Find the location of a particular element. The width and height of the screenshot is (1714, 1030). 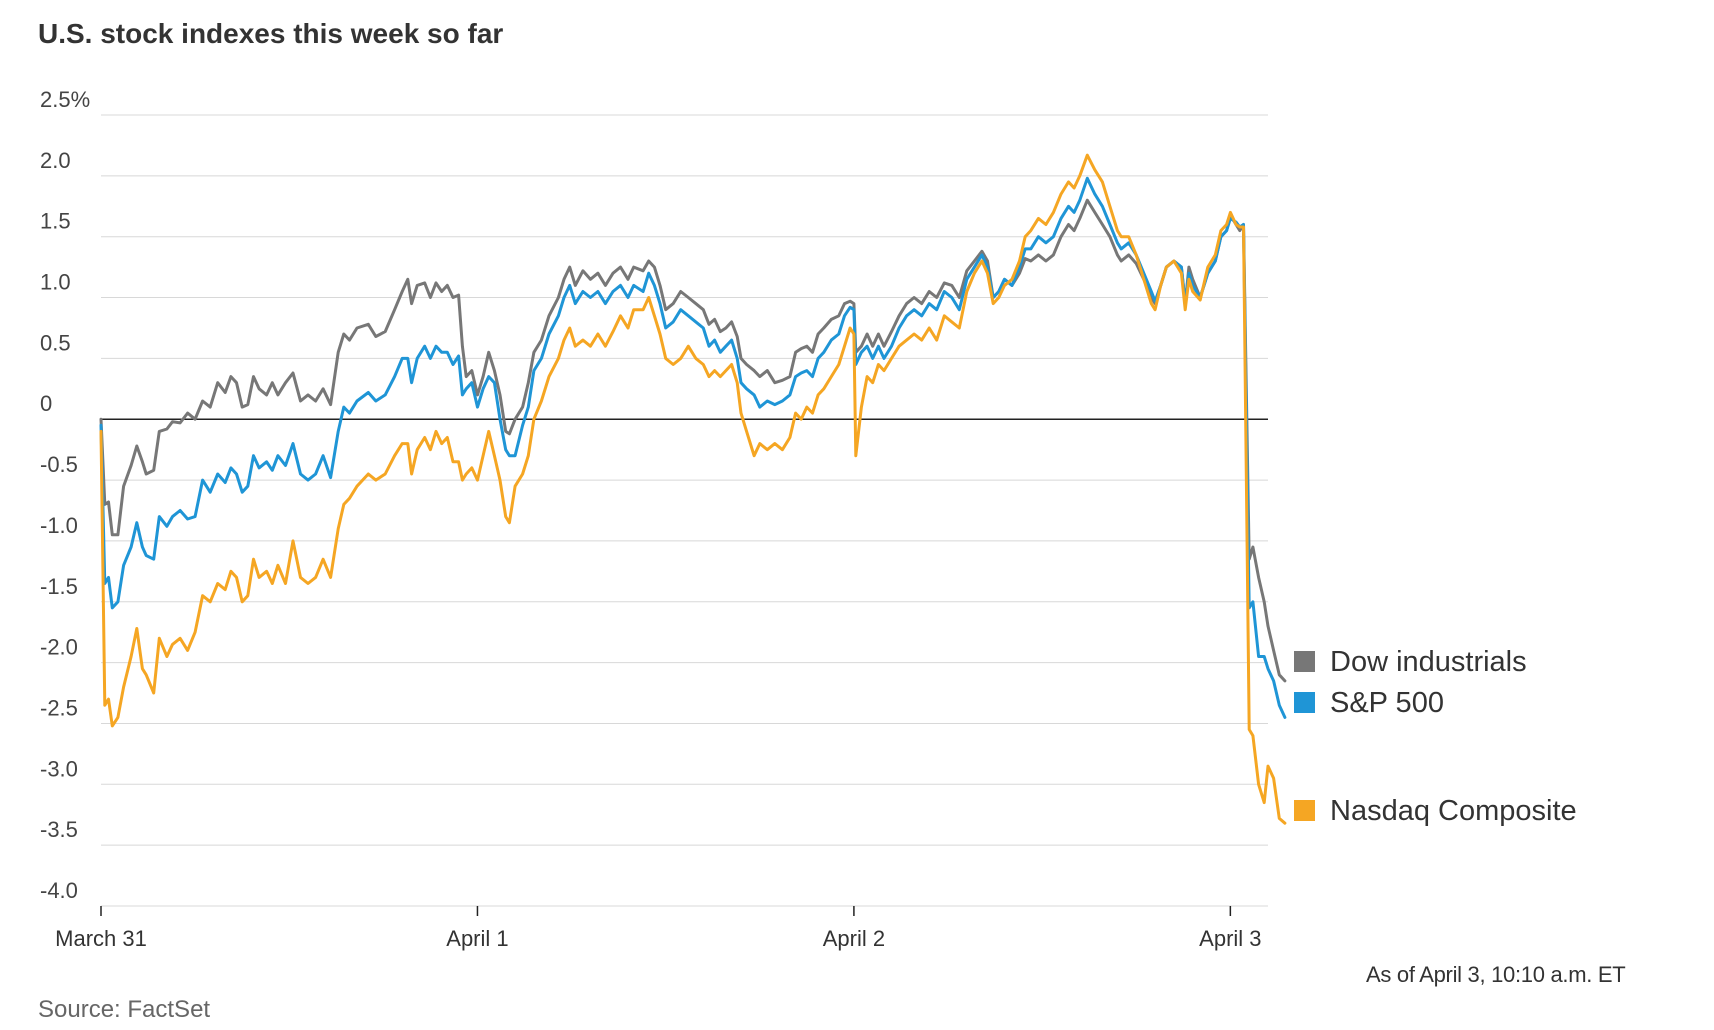

legend-swatch-dow-industrials is located at coordinates (1304, 661).